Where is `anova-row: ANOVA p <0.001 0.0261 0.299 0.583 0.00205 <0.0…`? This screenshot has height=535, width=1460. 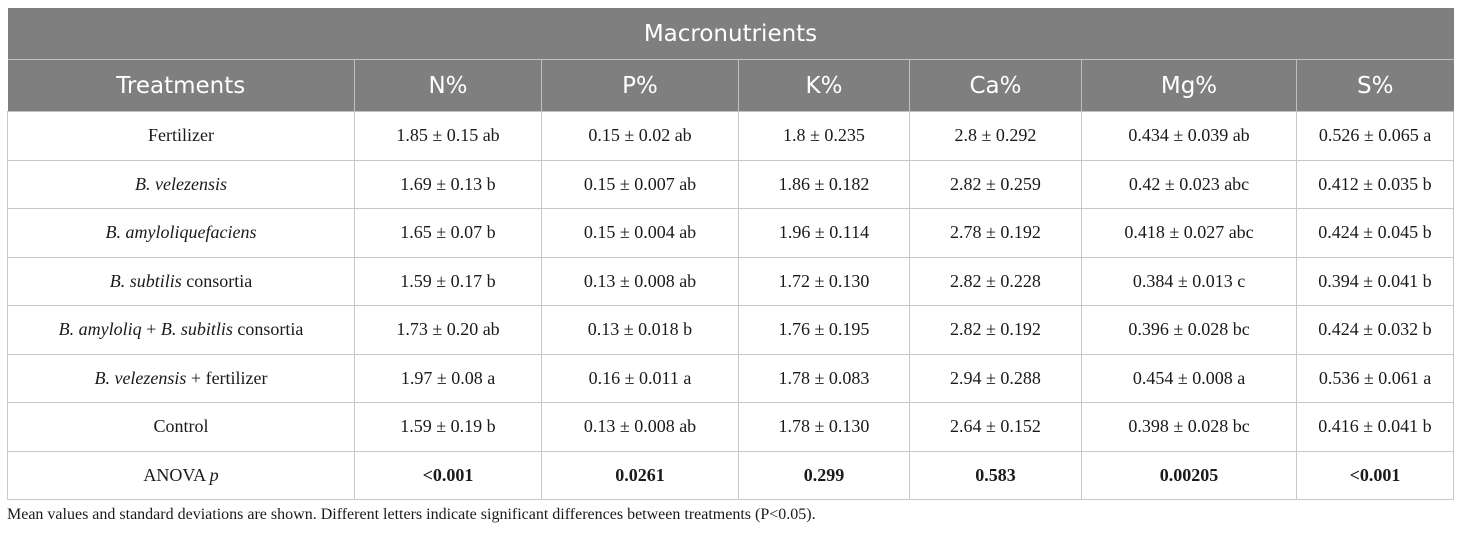 anova-row: ANOVA p <0.001 0.0261 0.299 0.583 0.00205 <0.0… is located at coordinates (730, 475).